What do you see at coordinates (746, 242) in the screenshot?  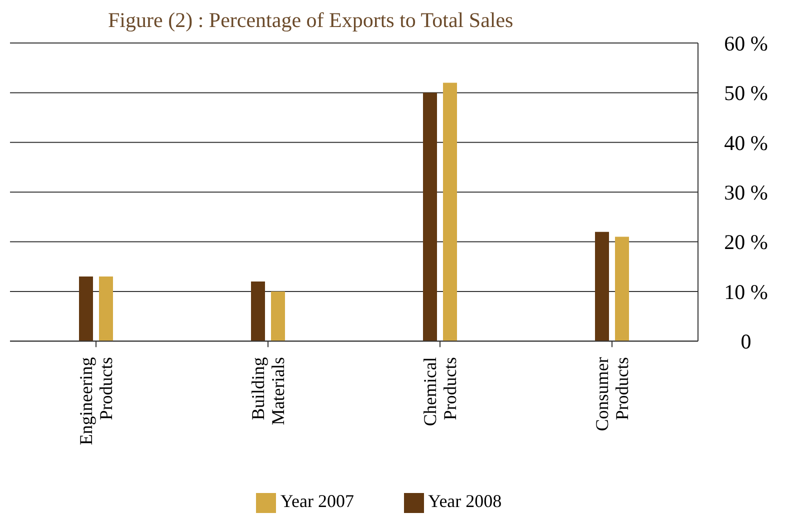 I see `y-tick-label: 20 %` at bounding box center [746, 242].